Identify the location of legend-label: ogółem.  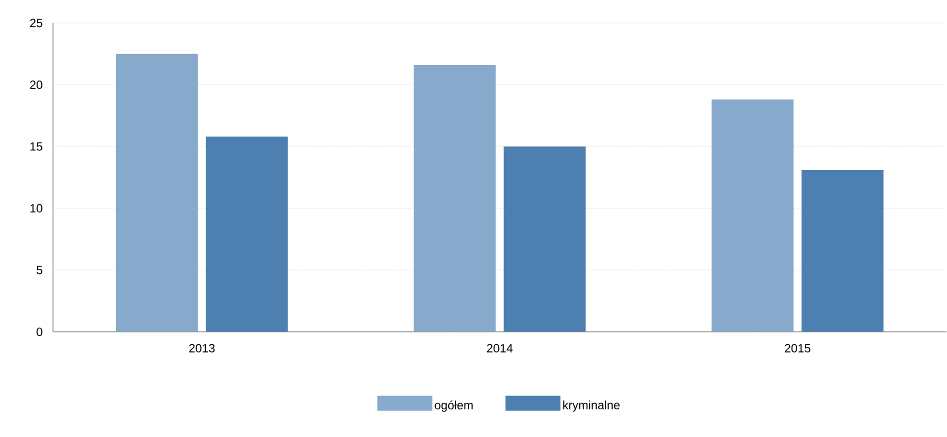
(453, 406).